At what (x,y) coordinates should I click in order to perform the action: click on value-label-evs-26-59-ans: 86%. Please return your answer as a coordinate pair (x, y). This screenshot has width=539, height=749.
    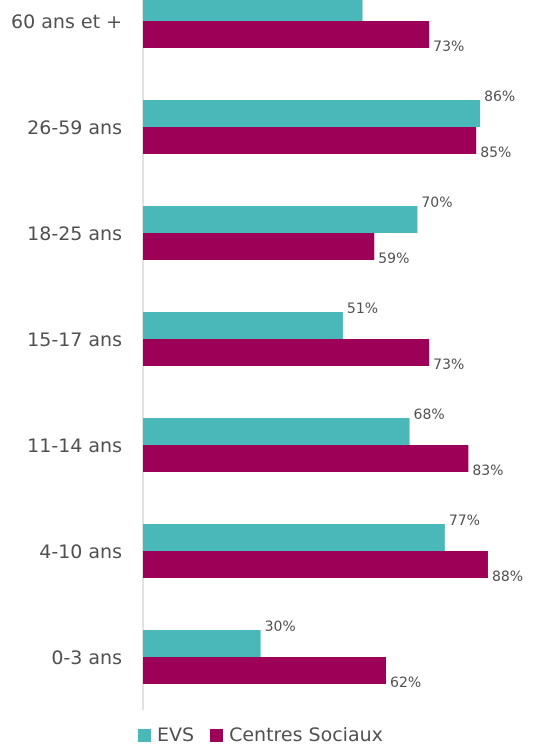
    Looking at the image, I should click on (499, 97).